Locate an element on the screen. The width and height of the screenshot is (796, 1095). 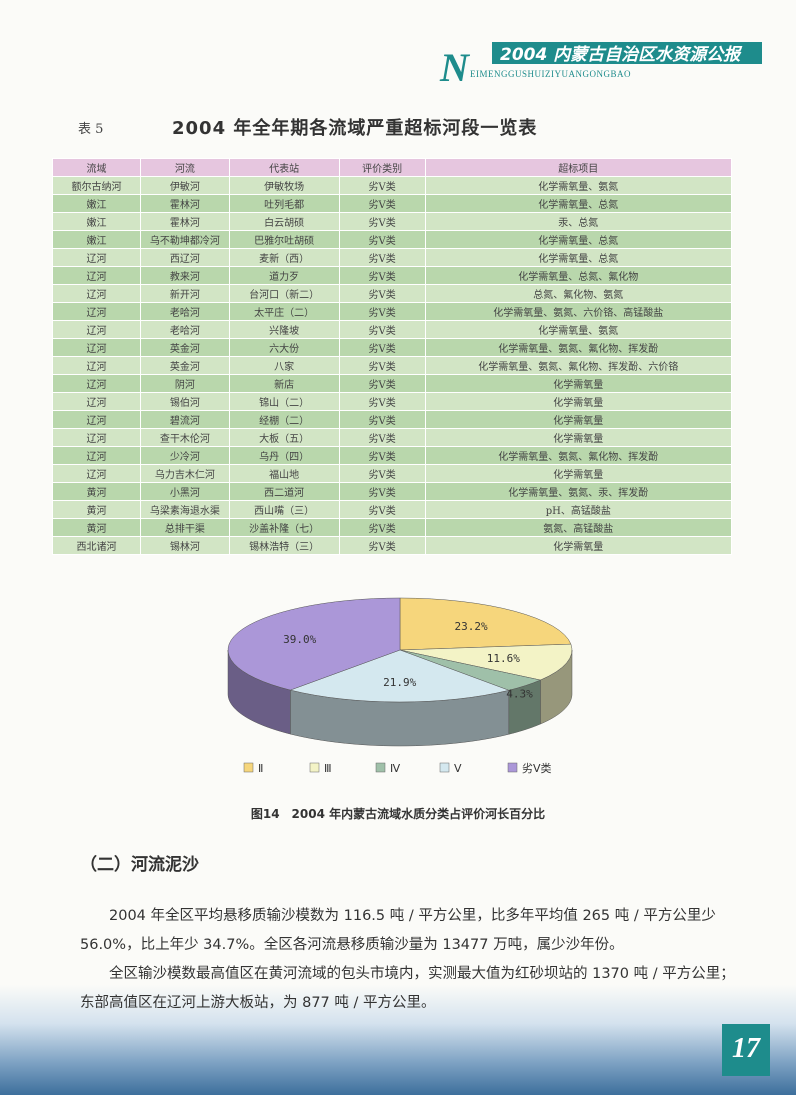
section-heading: （二）河流泥沙 is located at coordinates (139, 865).